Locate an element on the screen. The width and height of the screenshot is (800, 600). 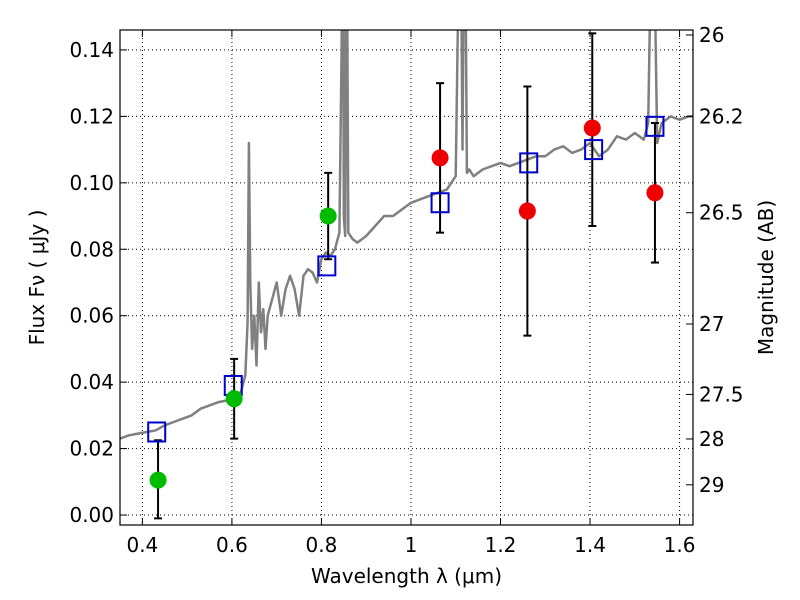
y-tick-label: 0.06 is located at coordinates (91, 316).